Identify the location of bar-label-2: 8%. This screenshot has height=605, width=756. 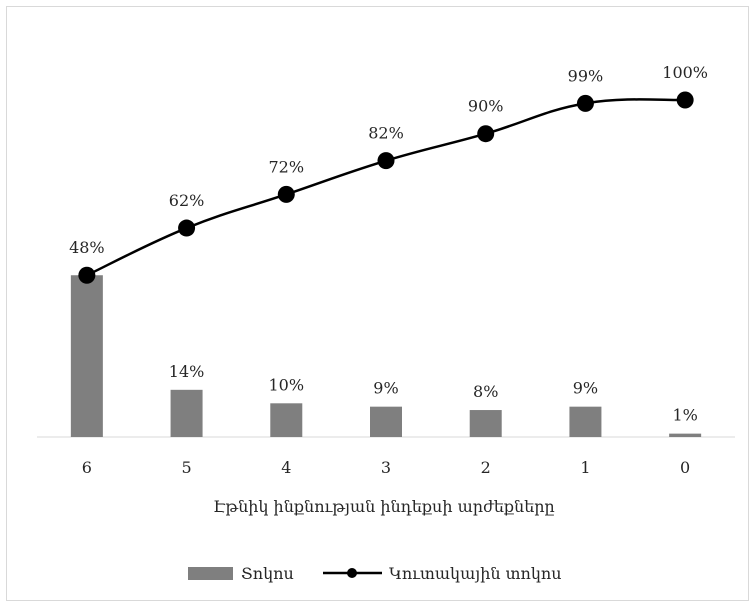
(485, 391).